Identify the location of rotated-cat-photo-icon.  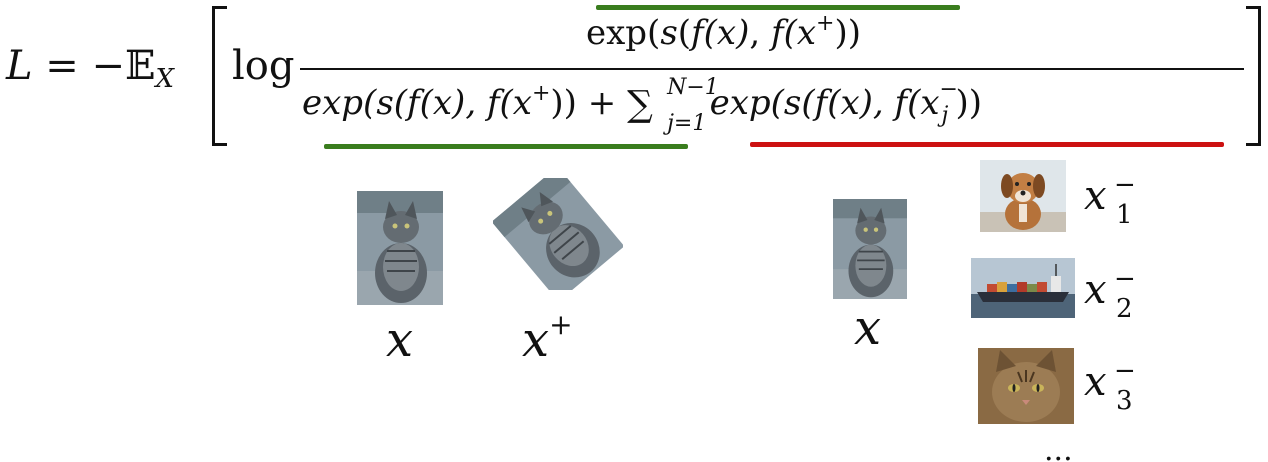
(558, 234).